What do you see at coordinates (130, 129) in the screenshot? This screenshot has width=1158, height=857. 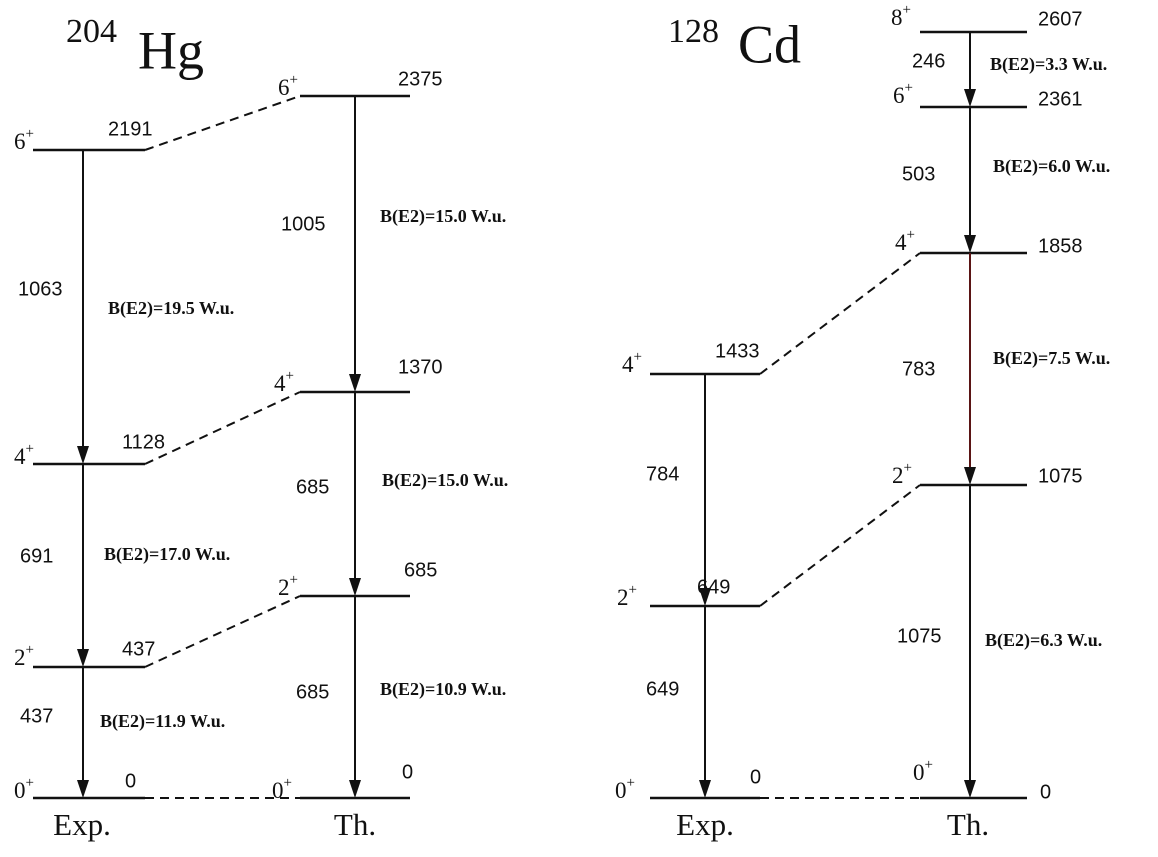 I see `level-energy: 2191` at bounding box center [130, 129].